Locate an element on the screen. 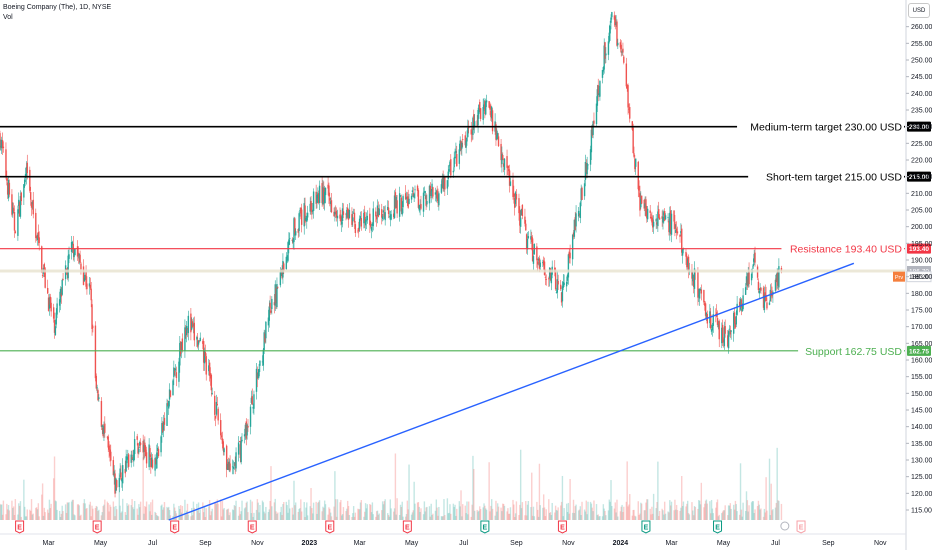 This screenshot has width=932, height=550. label-background is located at coordinates (842, 248).